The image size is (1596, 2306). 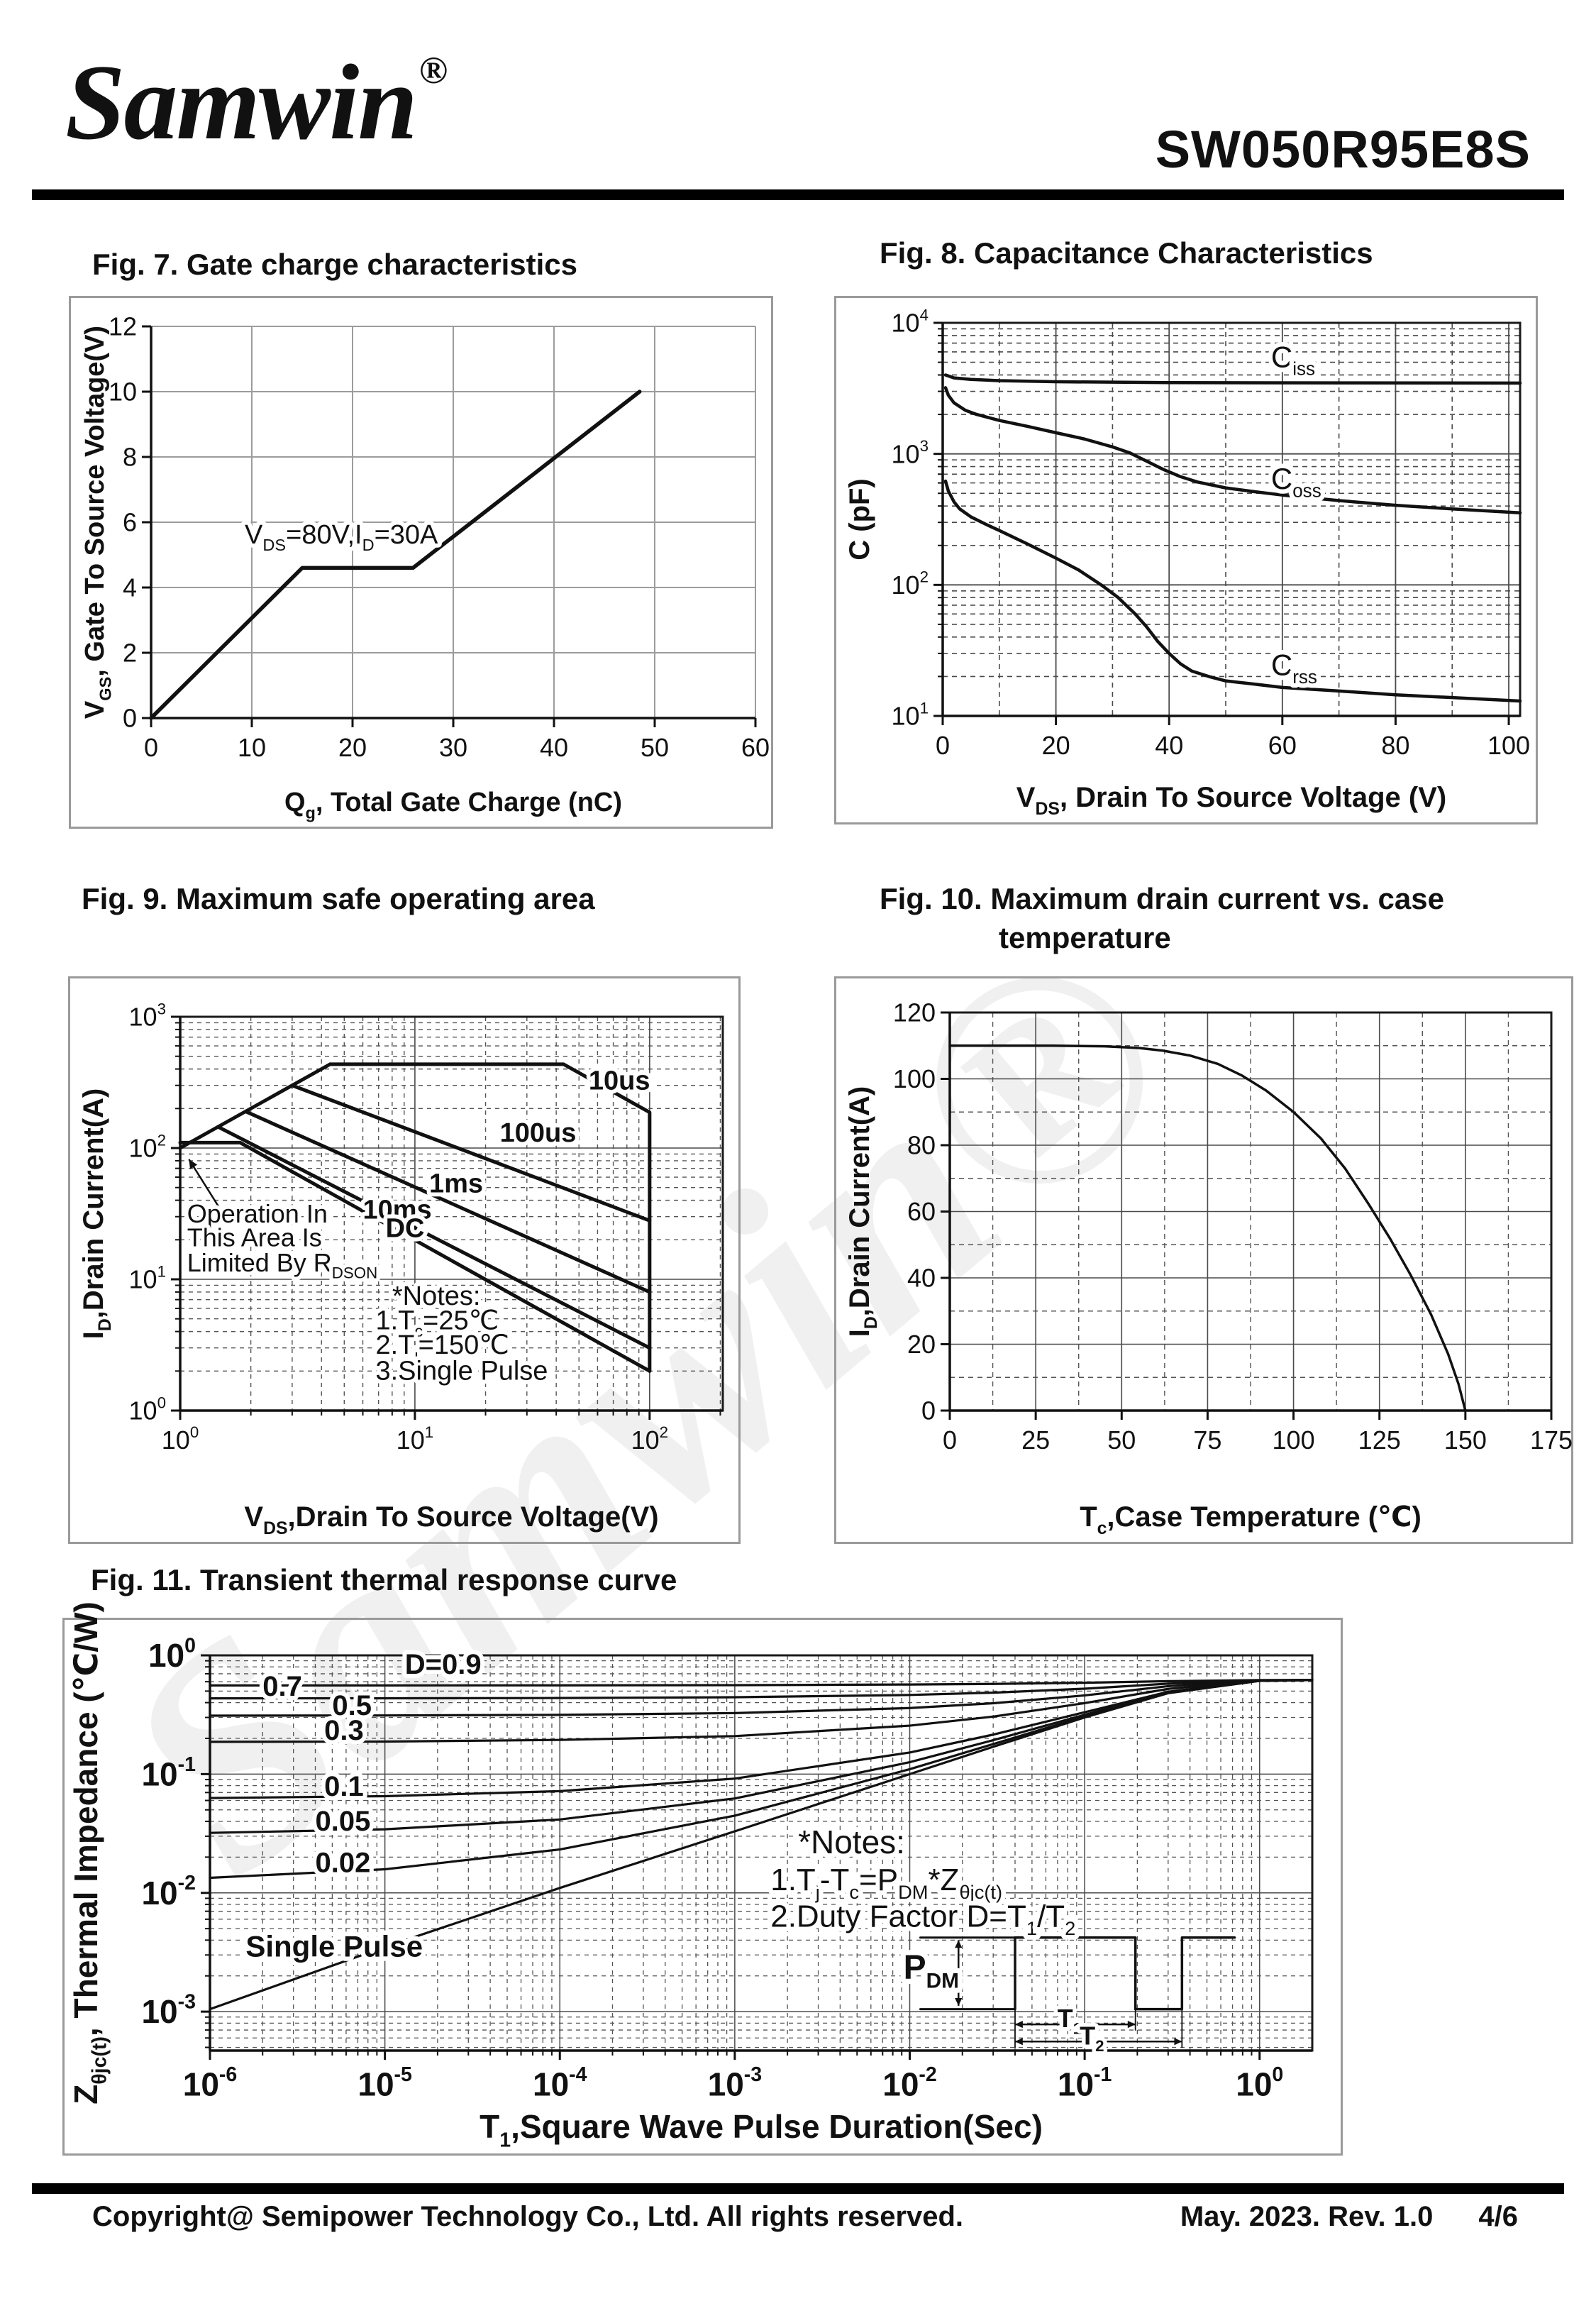 I want to click on brand-logo: Samwin®, so click(x=256, y=102).